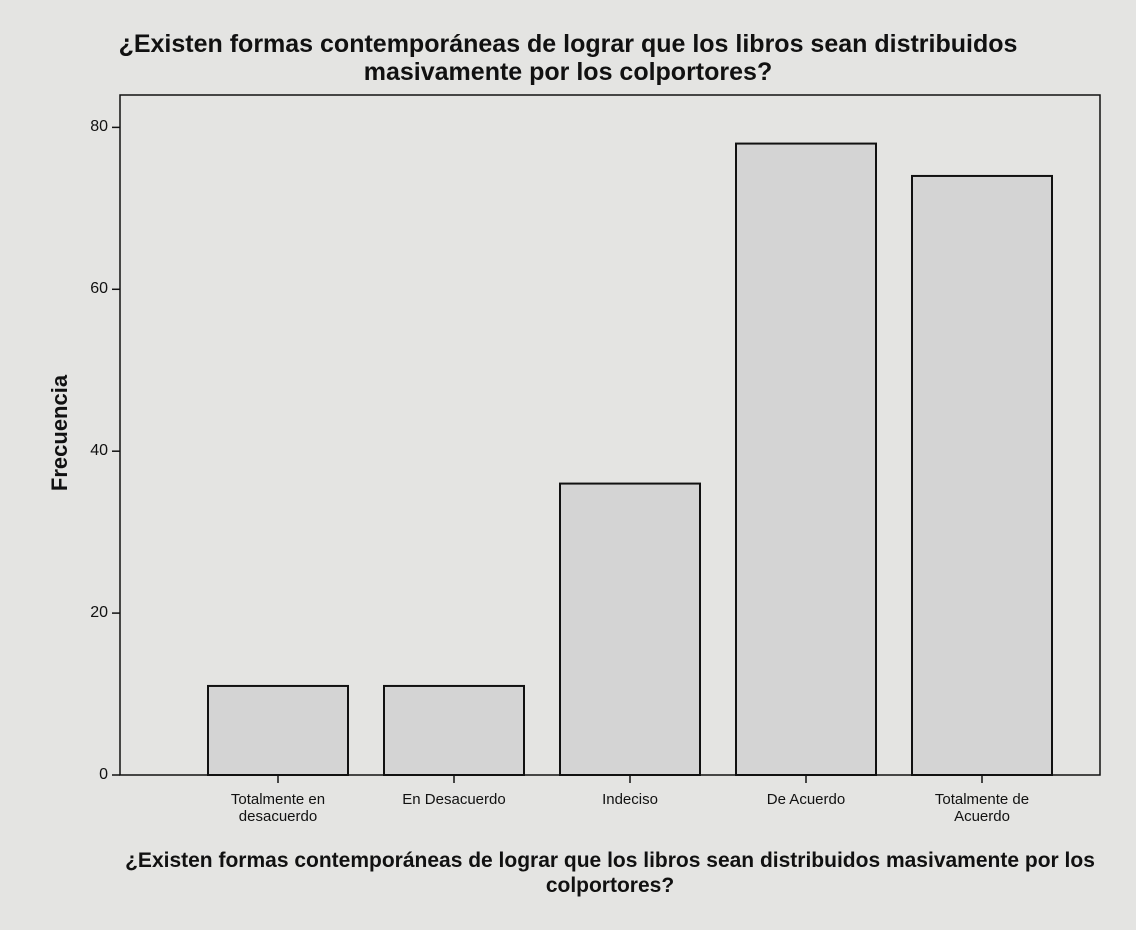 The width and height of the screenshot is (1136, 930). What do you see at coordinates (278, 808) in the screenshot?
I see `x-tick-label: Totalmente en desacuerdo` at bounding box center [278, 808].